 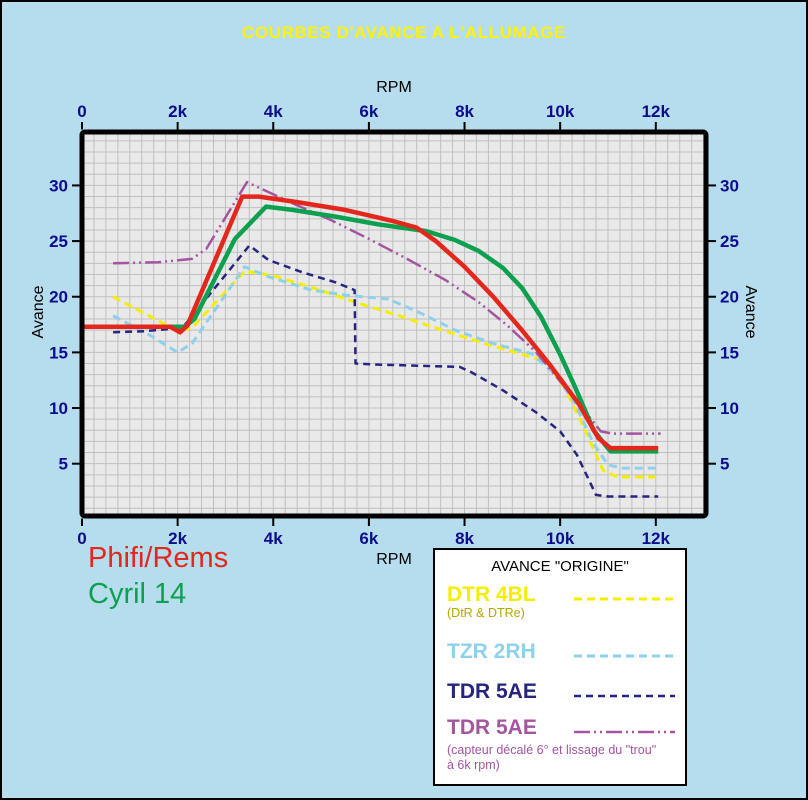 I want to click on legend-entry-dtr4bl: DTR 4BL (DtR & DTRe), so click(x=560, y=602).